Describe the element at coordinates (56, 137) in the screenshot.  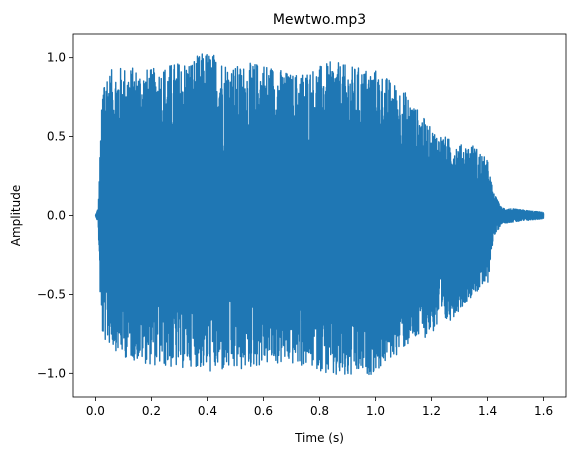
I see `y-tick-label: 0.5` at that location.